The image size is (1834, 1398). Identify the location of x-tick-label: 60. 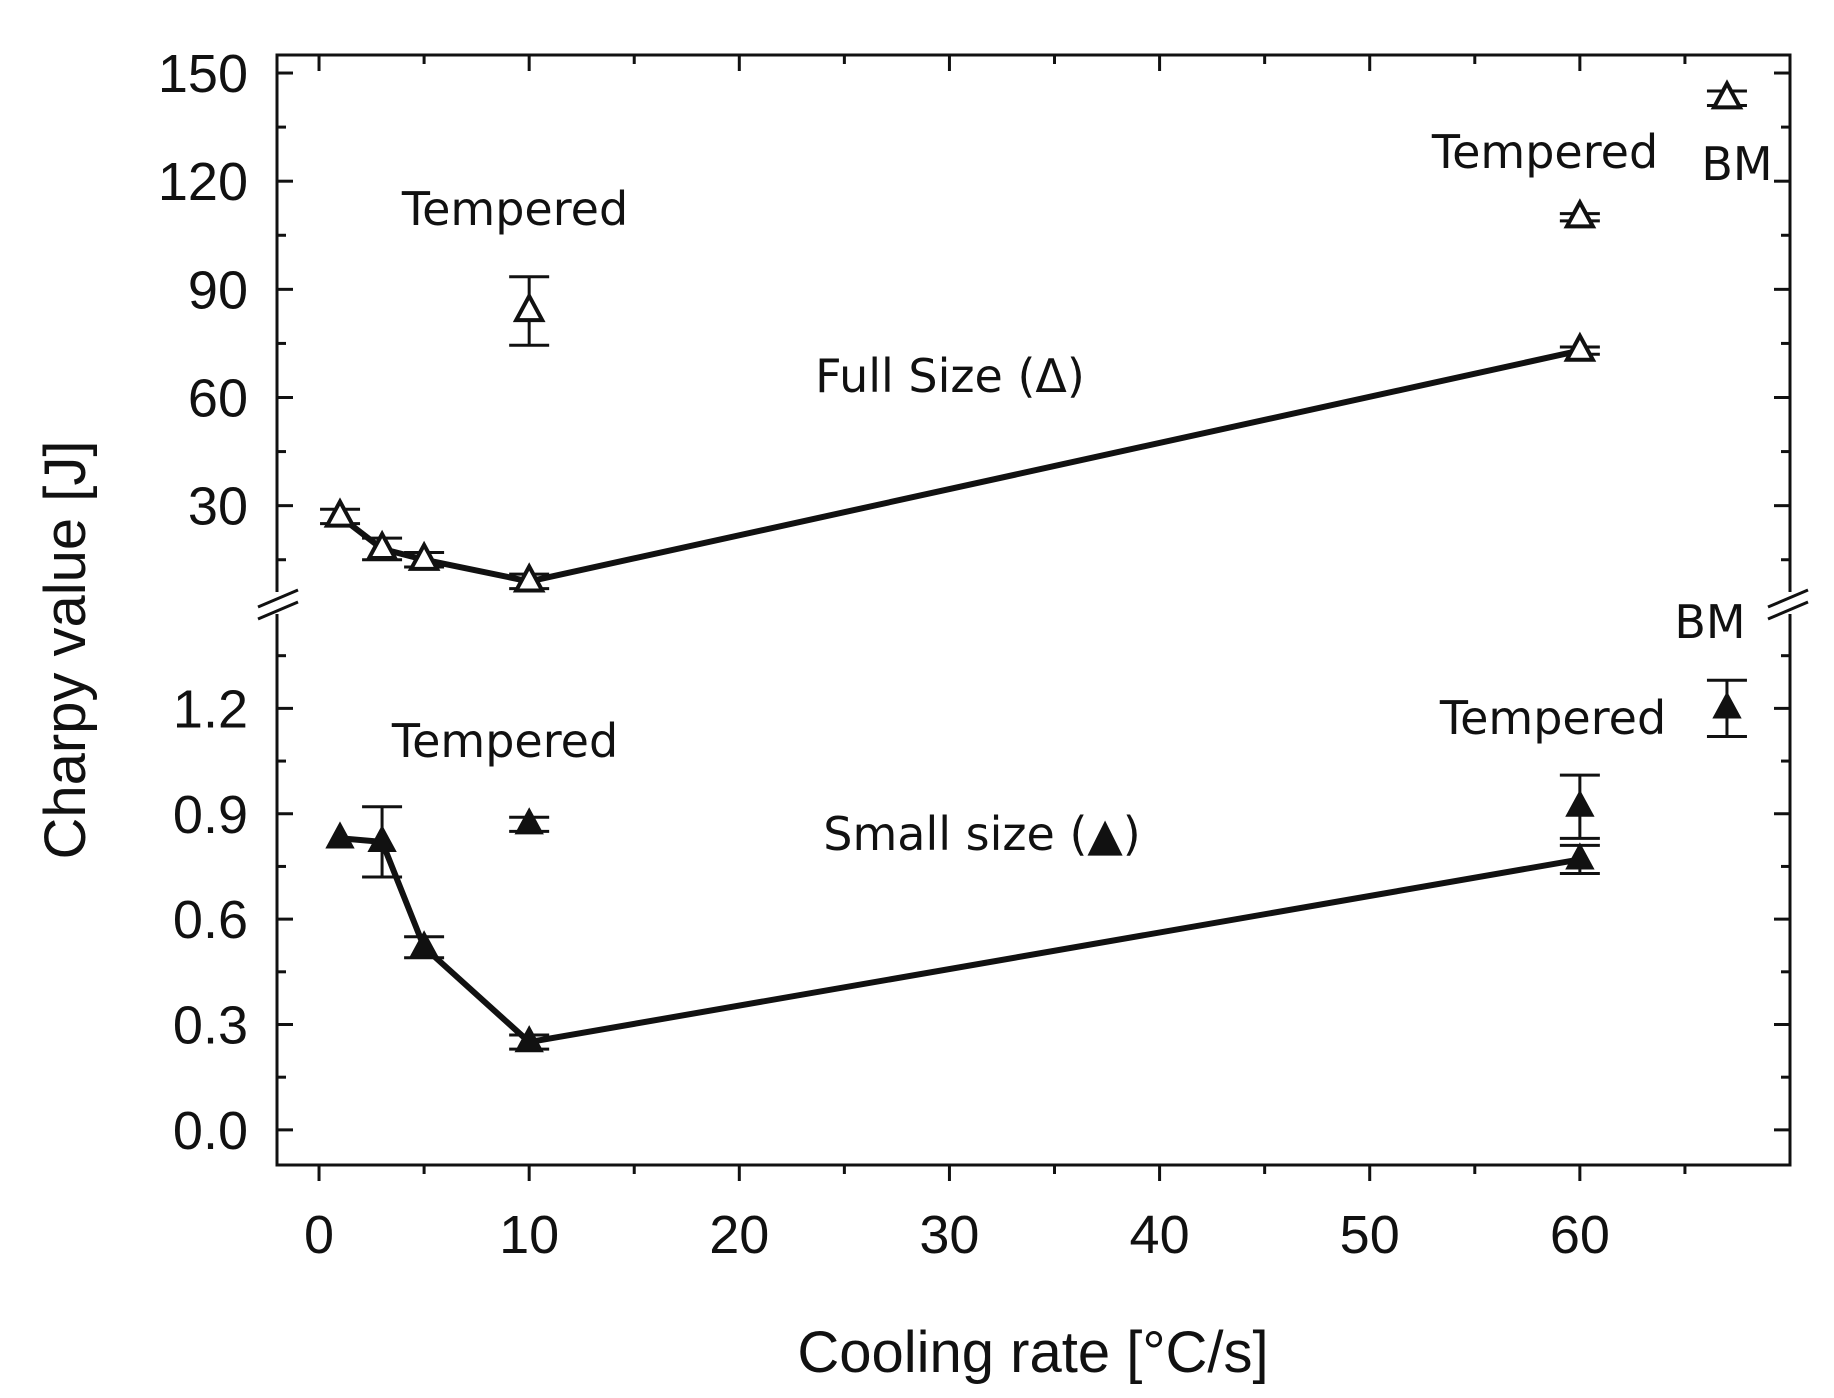
(1580, 1235).